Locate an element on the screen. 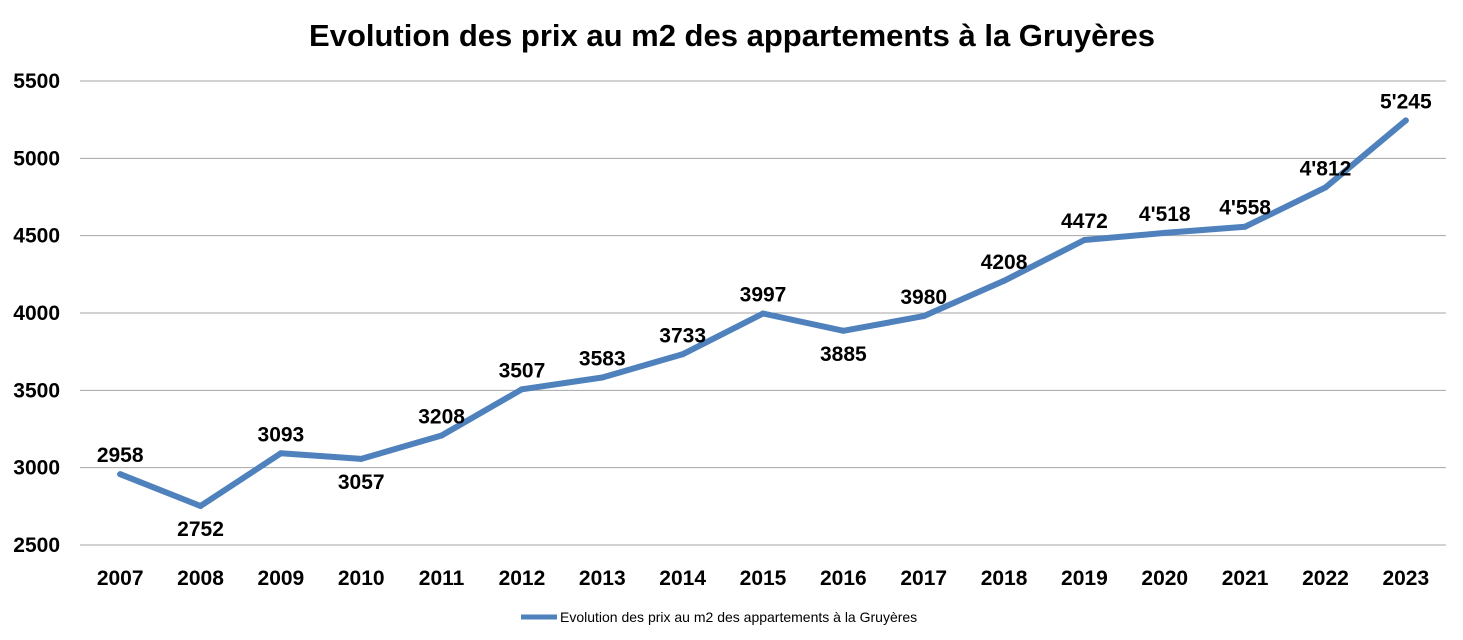 This screenshot has width=1463, height=640. y-tick-label: 4000 is located at coordinates (36, 313).